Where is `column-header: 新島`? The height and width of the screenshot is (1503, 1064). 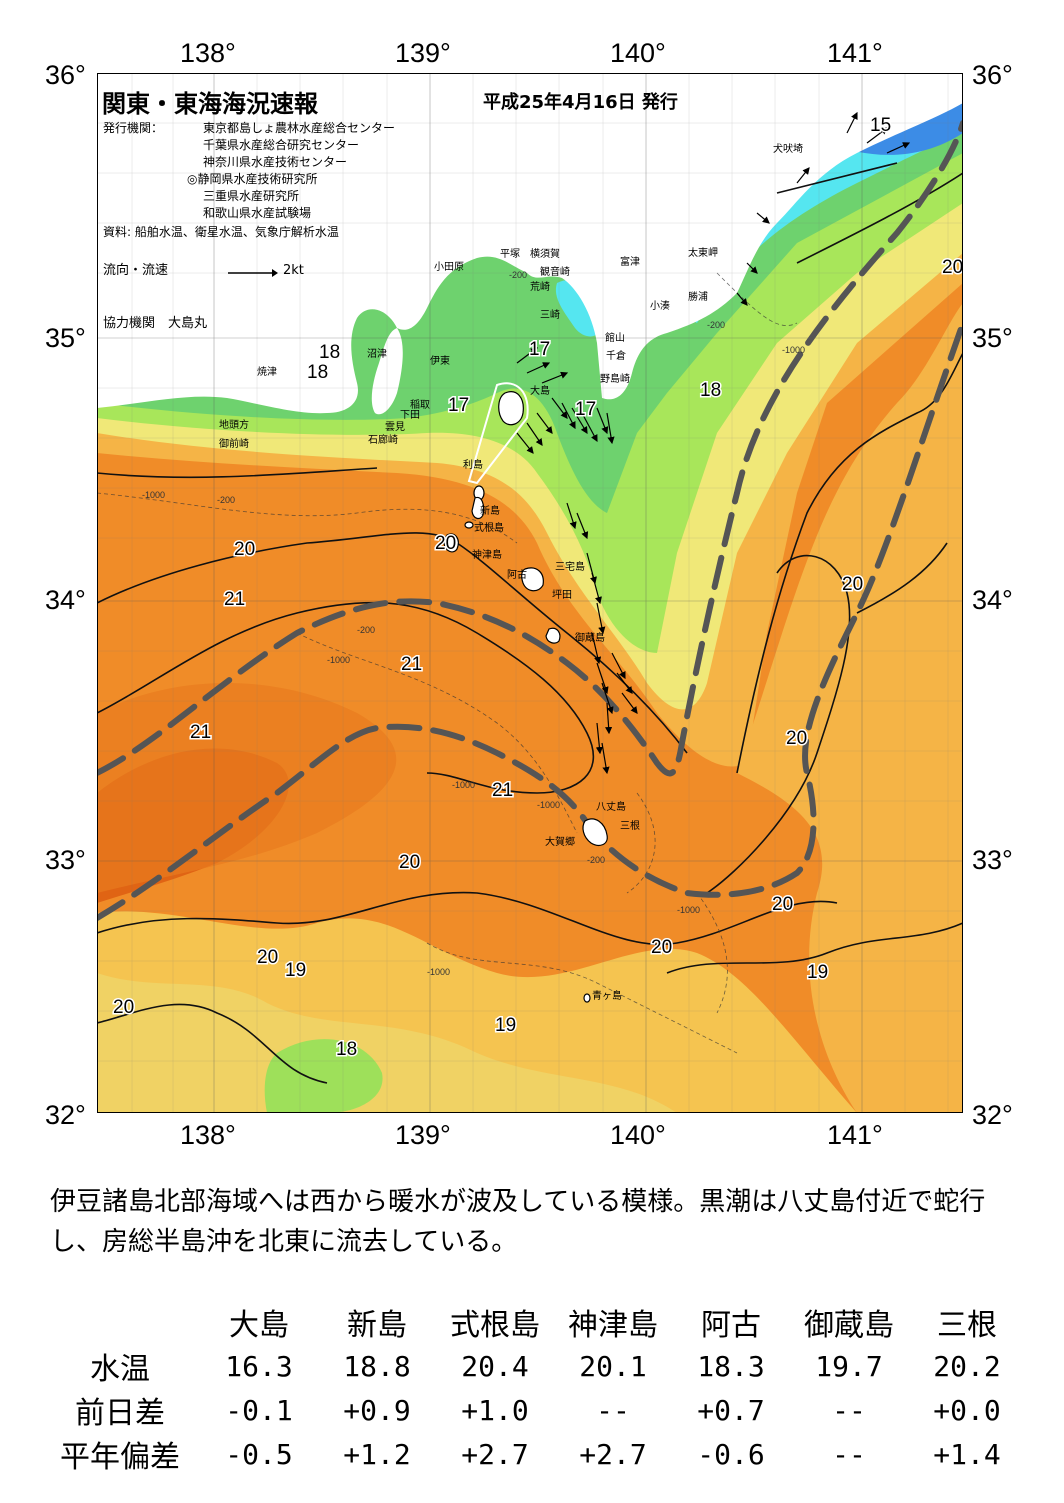
column-header: 新島 is located at coordinates (377, 1325).